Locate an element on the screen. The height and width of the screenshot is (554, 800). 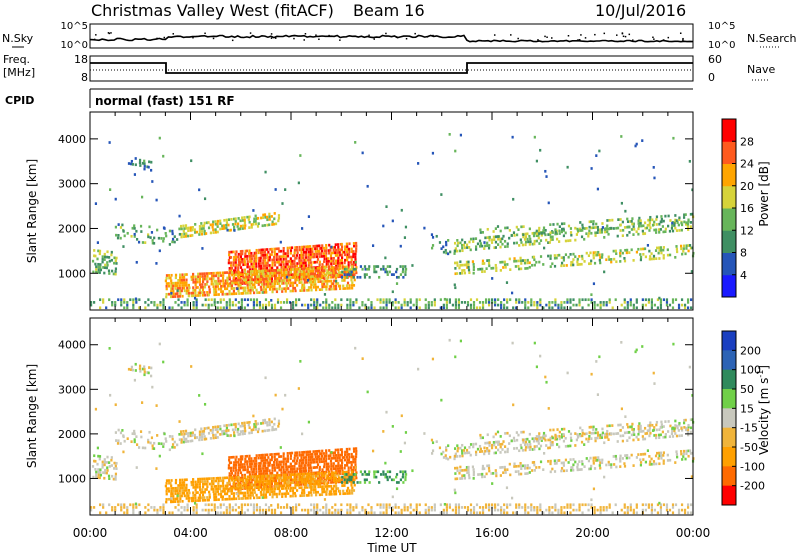
noise-dot is located at coordinates (427, 37).